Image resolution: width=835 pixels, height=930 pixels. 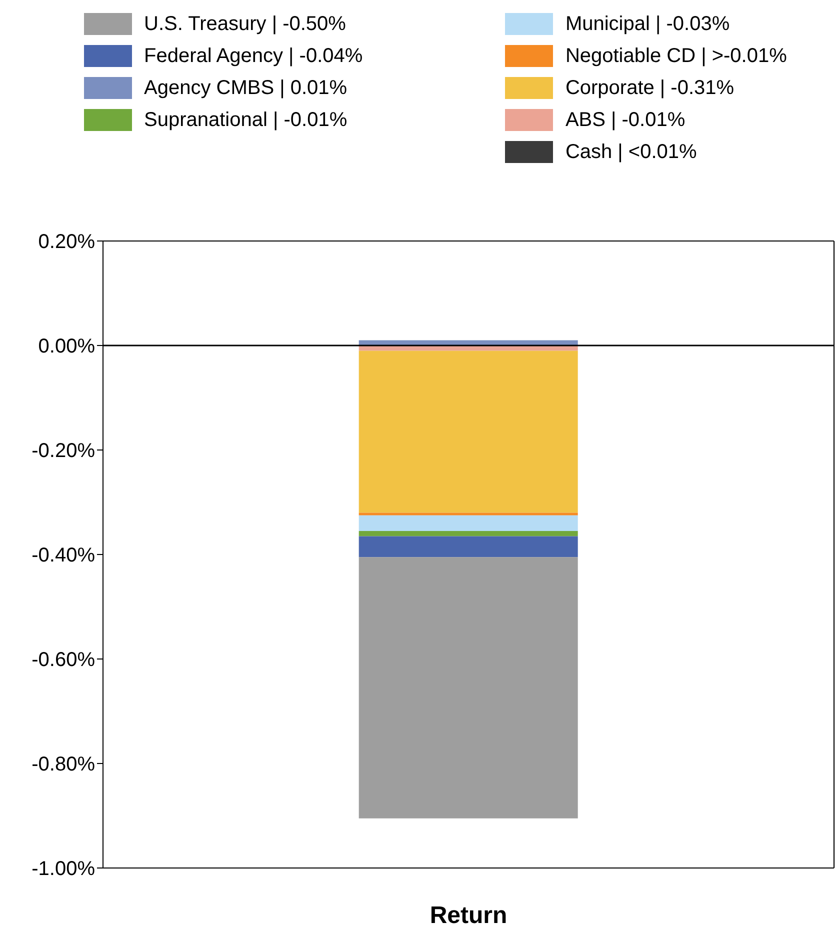 I want to click on legend-label: U.S. Treasury | -0.50%, so click(x=245, y=24).